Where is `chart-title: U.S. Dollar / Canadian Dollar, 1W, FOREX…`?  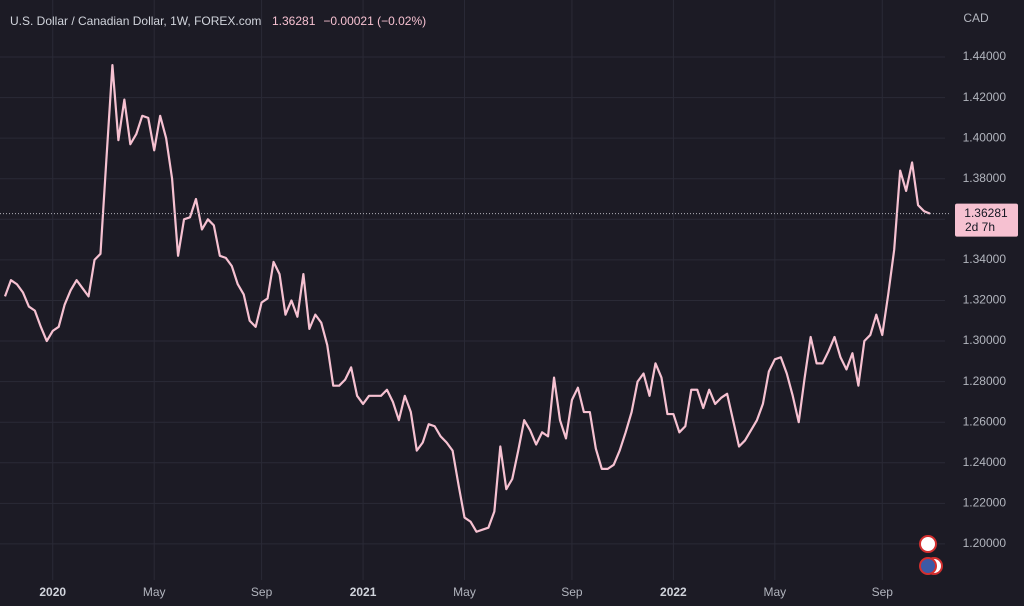
chart-title: U.S. Dollar / Canadian Dollar, 1W, FOREX… is located at coordinates (135, 21).